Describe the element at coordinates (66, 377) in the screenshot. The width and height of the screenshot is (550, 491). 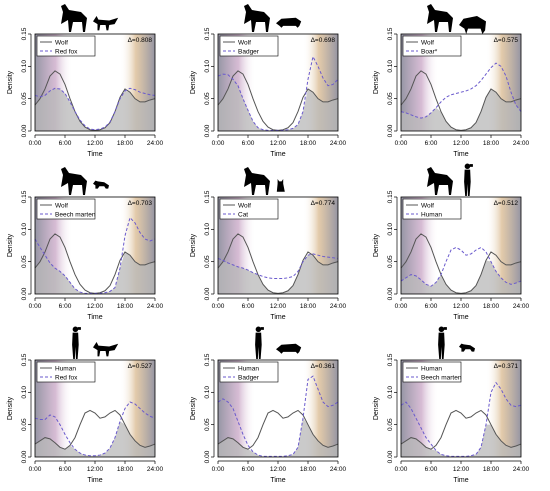
I see `legend-entry: Red fox` at that location.